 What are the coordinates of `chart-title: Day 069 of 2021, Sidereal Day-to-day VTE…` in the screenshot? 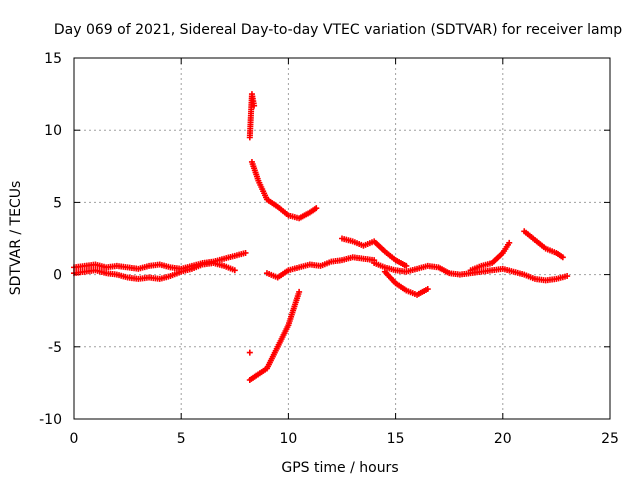 It's located at (338, 30).